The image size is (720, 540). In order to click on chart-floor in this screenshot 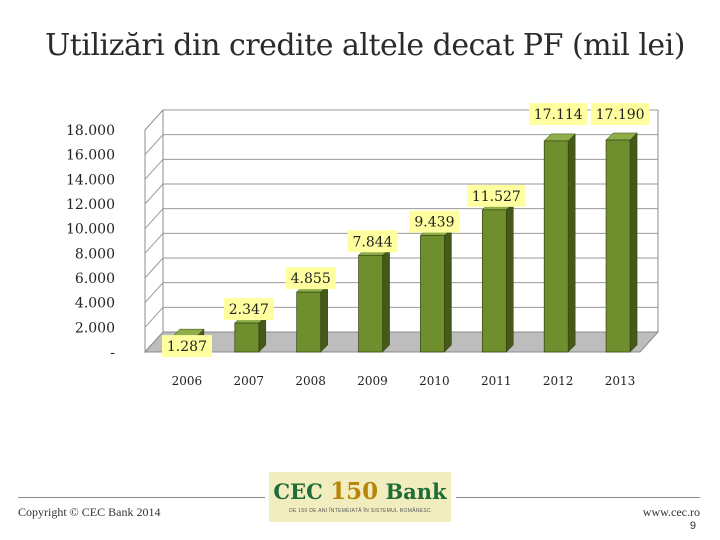, I will do `click(401, 342)`.